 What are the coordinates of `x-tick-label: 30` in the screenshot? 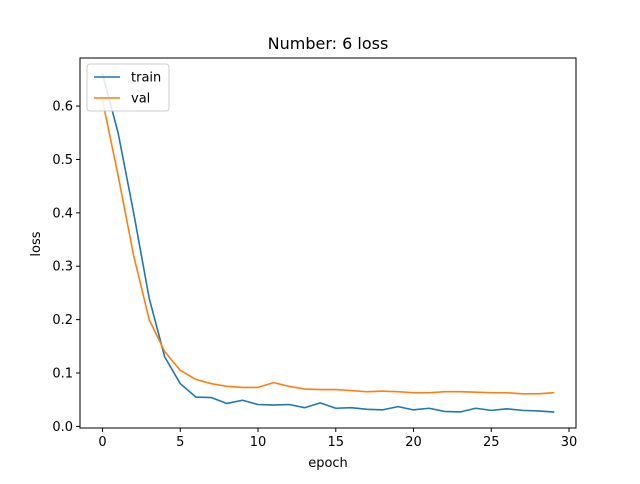 It's located at (569, 442).